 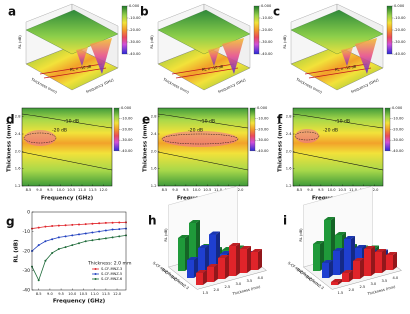 I want to click on legend-label: S-CF-MNZ-3, so click(x=111, y=269).